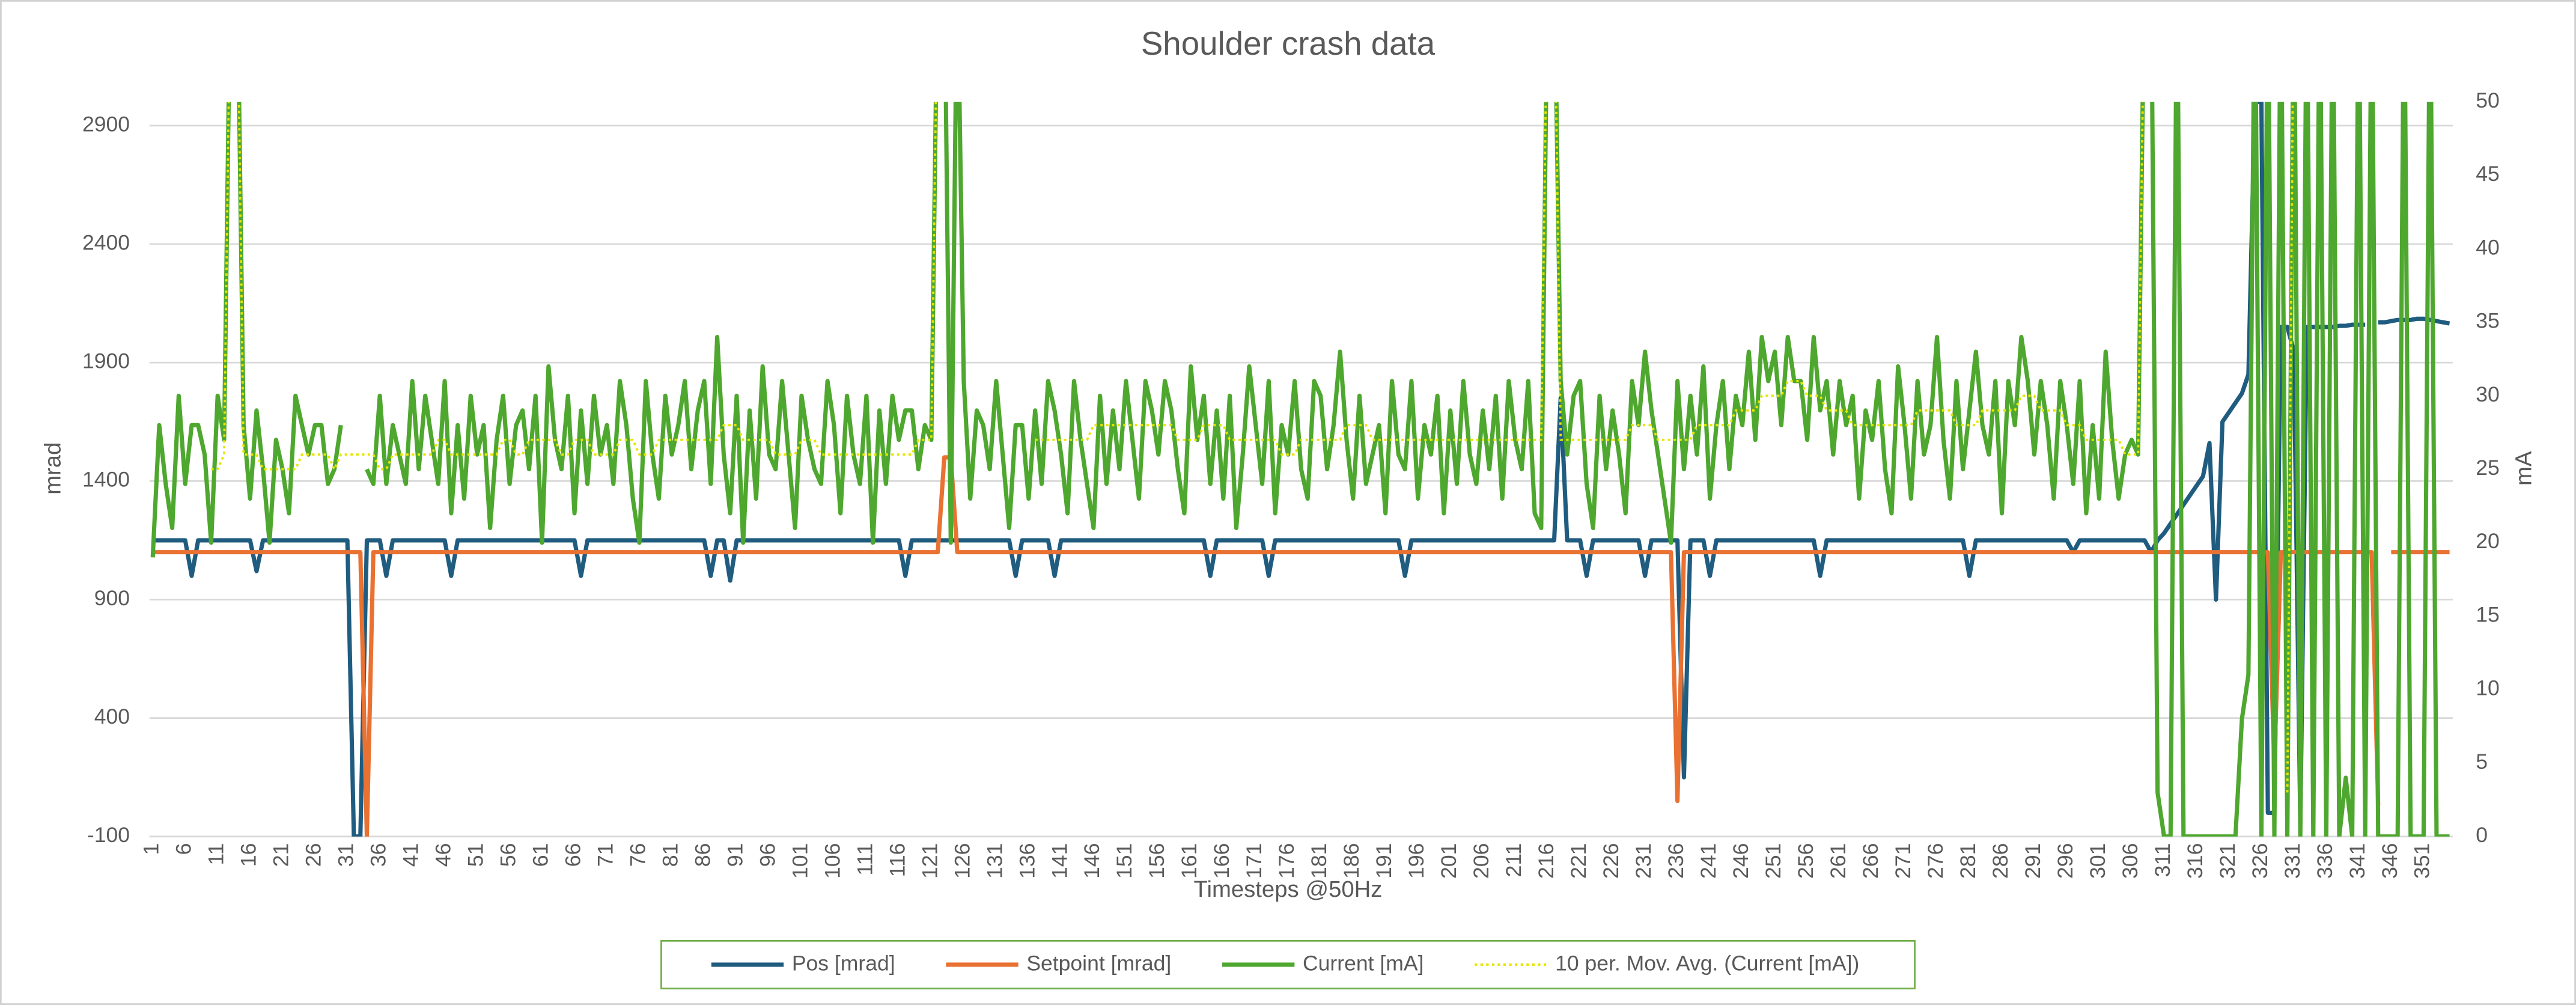 The width and height of the screenshot is (2576, 1005). What do you see at coordinates (314, 855) in the screenshot?
I see `x-tick-label: 26` at bounding box center [314, 855].